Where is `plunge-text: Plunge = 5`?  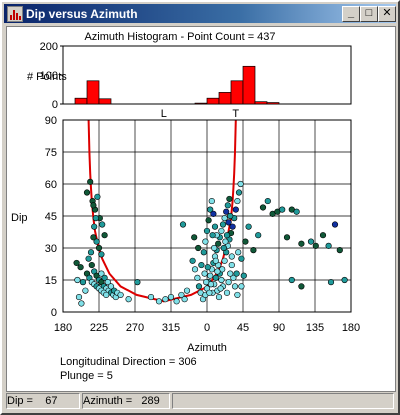
plunge-text: Plunge = 5 is located at coordinates (86, 376).